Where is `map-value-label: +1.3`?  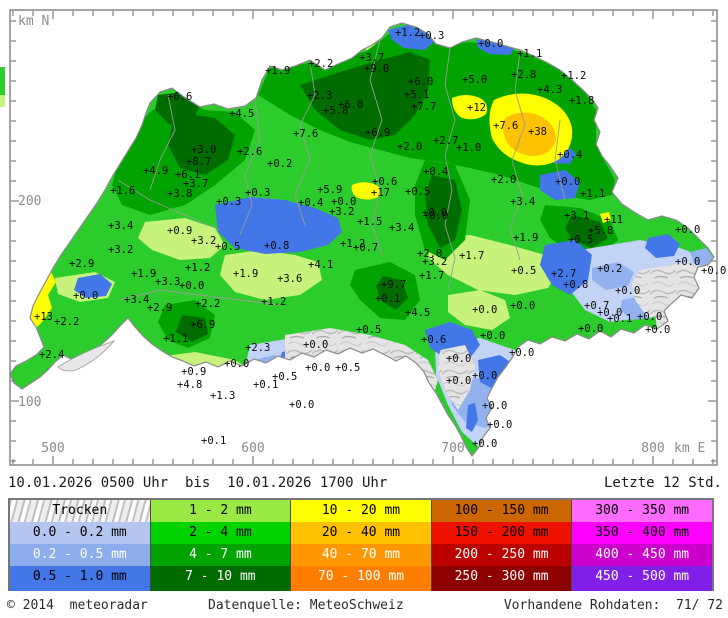 map-value-label: +1.3 is located at coordinates (222, 396).